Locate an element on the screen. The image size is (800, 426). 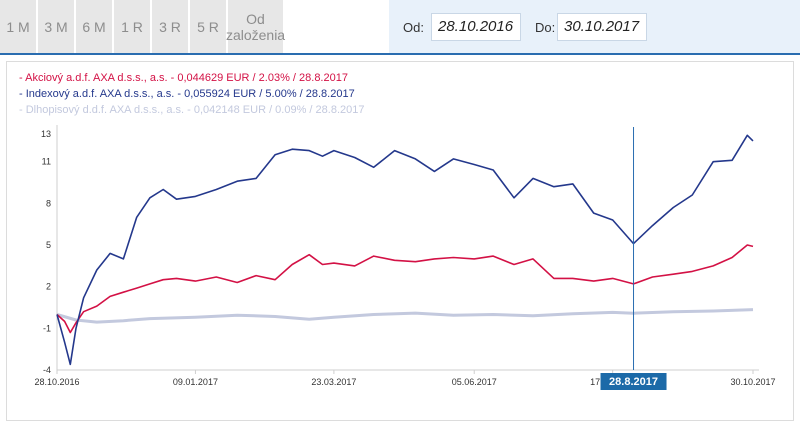
period-selector: 1 M 3 M 6 M 1 R 3 R 5 R Od založenia is located at coordinates (142, 26).